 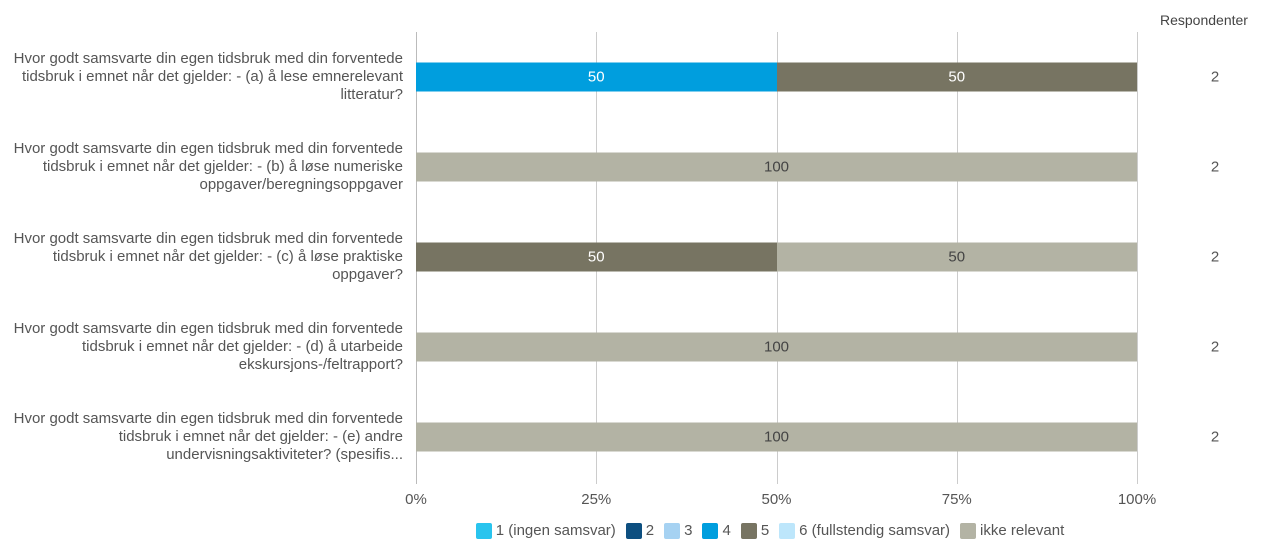 I want to click on legend-label: ikke relevant, so click(x=1022, y=530).